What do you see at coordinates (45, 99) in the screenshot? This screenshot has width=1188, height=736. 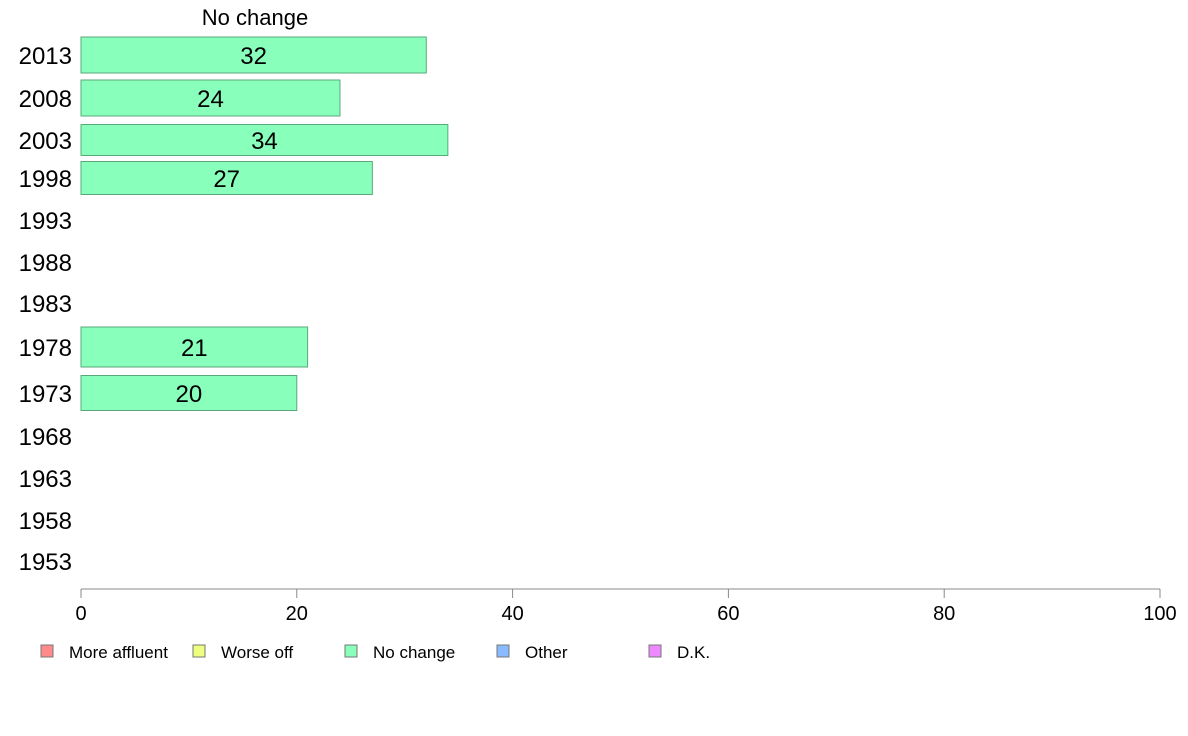 I see `category-label-2008: 2008` at bounding box center [45, 99].